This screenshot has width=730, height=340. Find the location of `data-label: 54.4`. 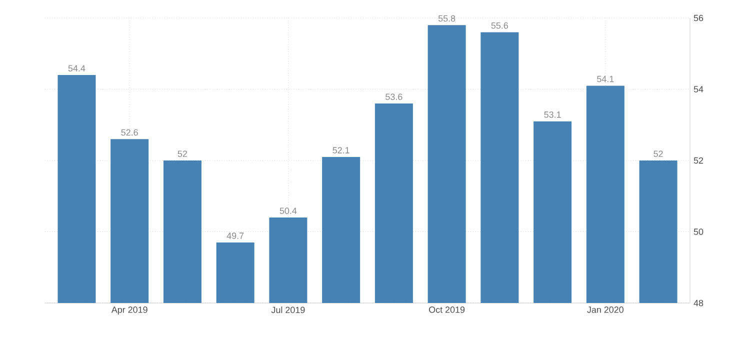

data-label: 54.4 is located at coordinates (77, 68).